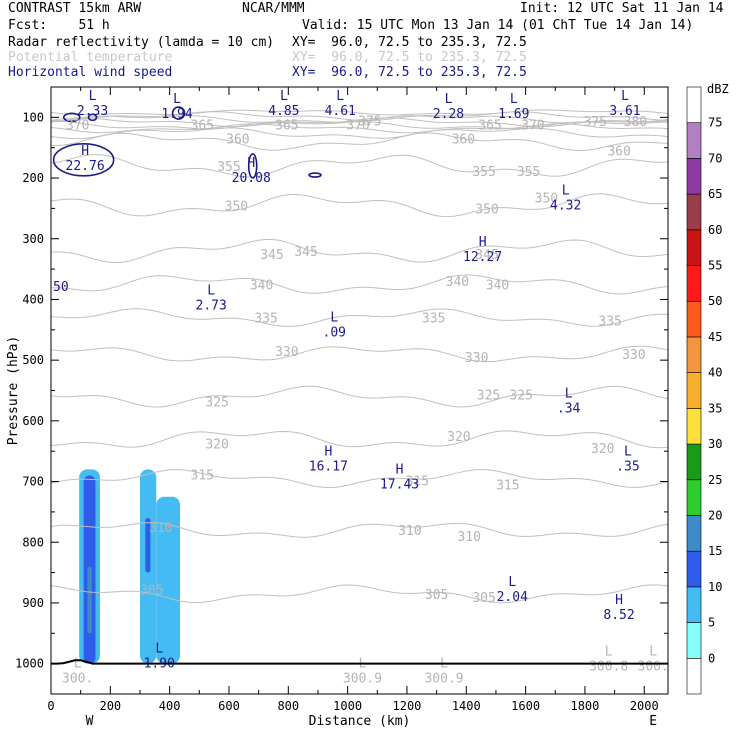 The image size is (740, 740). Describe the element at coordinates (627, 466) in the screenshot. I see `extremum-value: .35` at that location.